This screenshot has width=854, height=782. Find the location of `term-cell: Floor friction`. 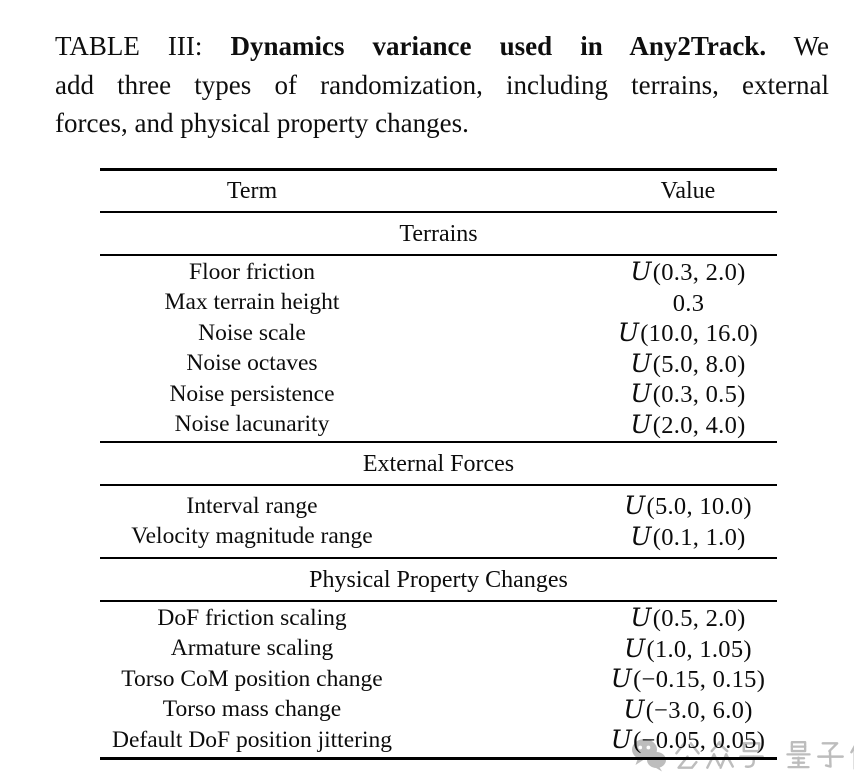

term-cell: Floor friction is located at coordinates (252, 271).